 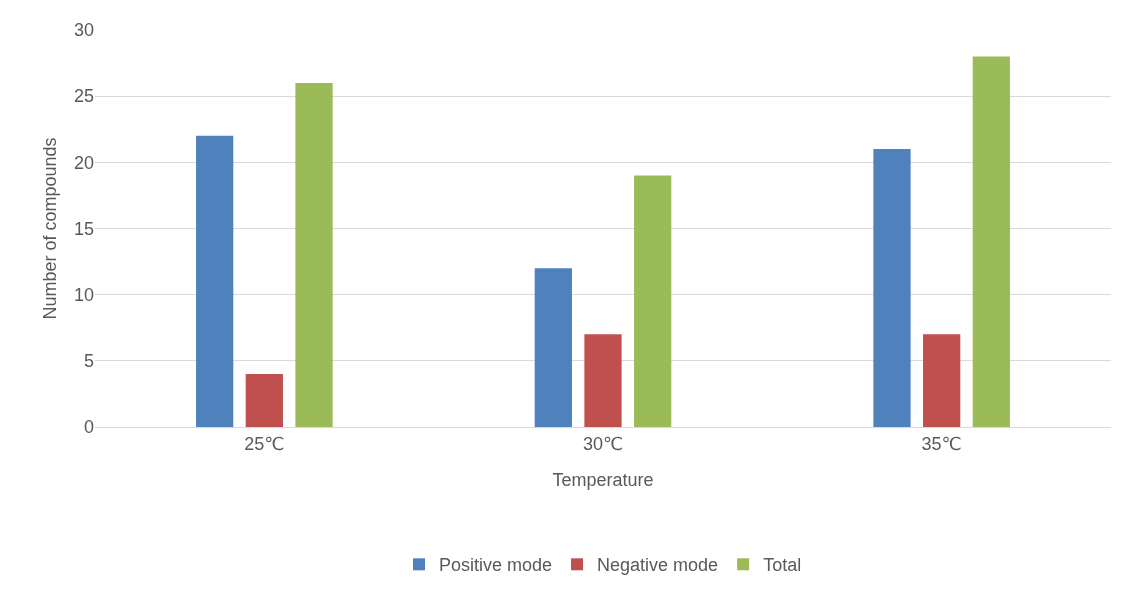 What do you see at coordinates (603, 479) in the screenshot?
I see `x-axis-title: Temperature` at bounding box center [603, 479].